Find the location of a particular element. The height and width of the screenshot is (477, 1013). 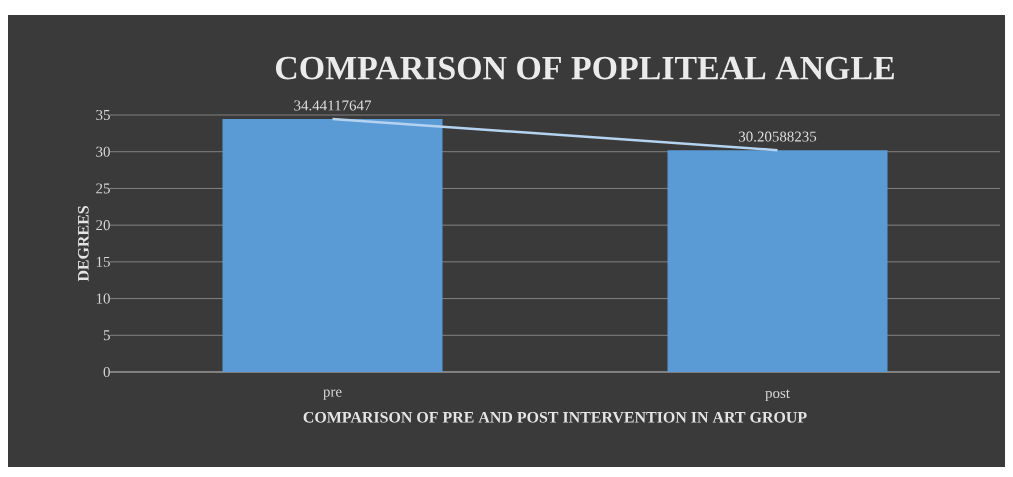

y-axis-title: DEGREES is located at coordinates (83, 244).